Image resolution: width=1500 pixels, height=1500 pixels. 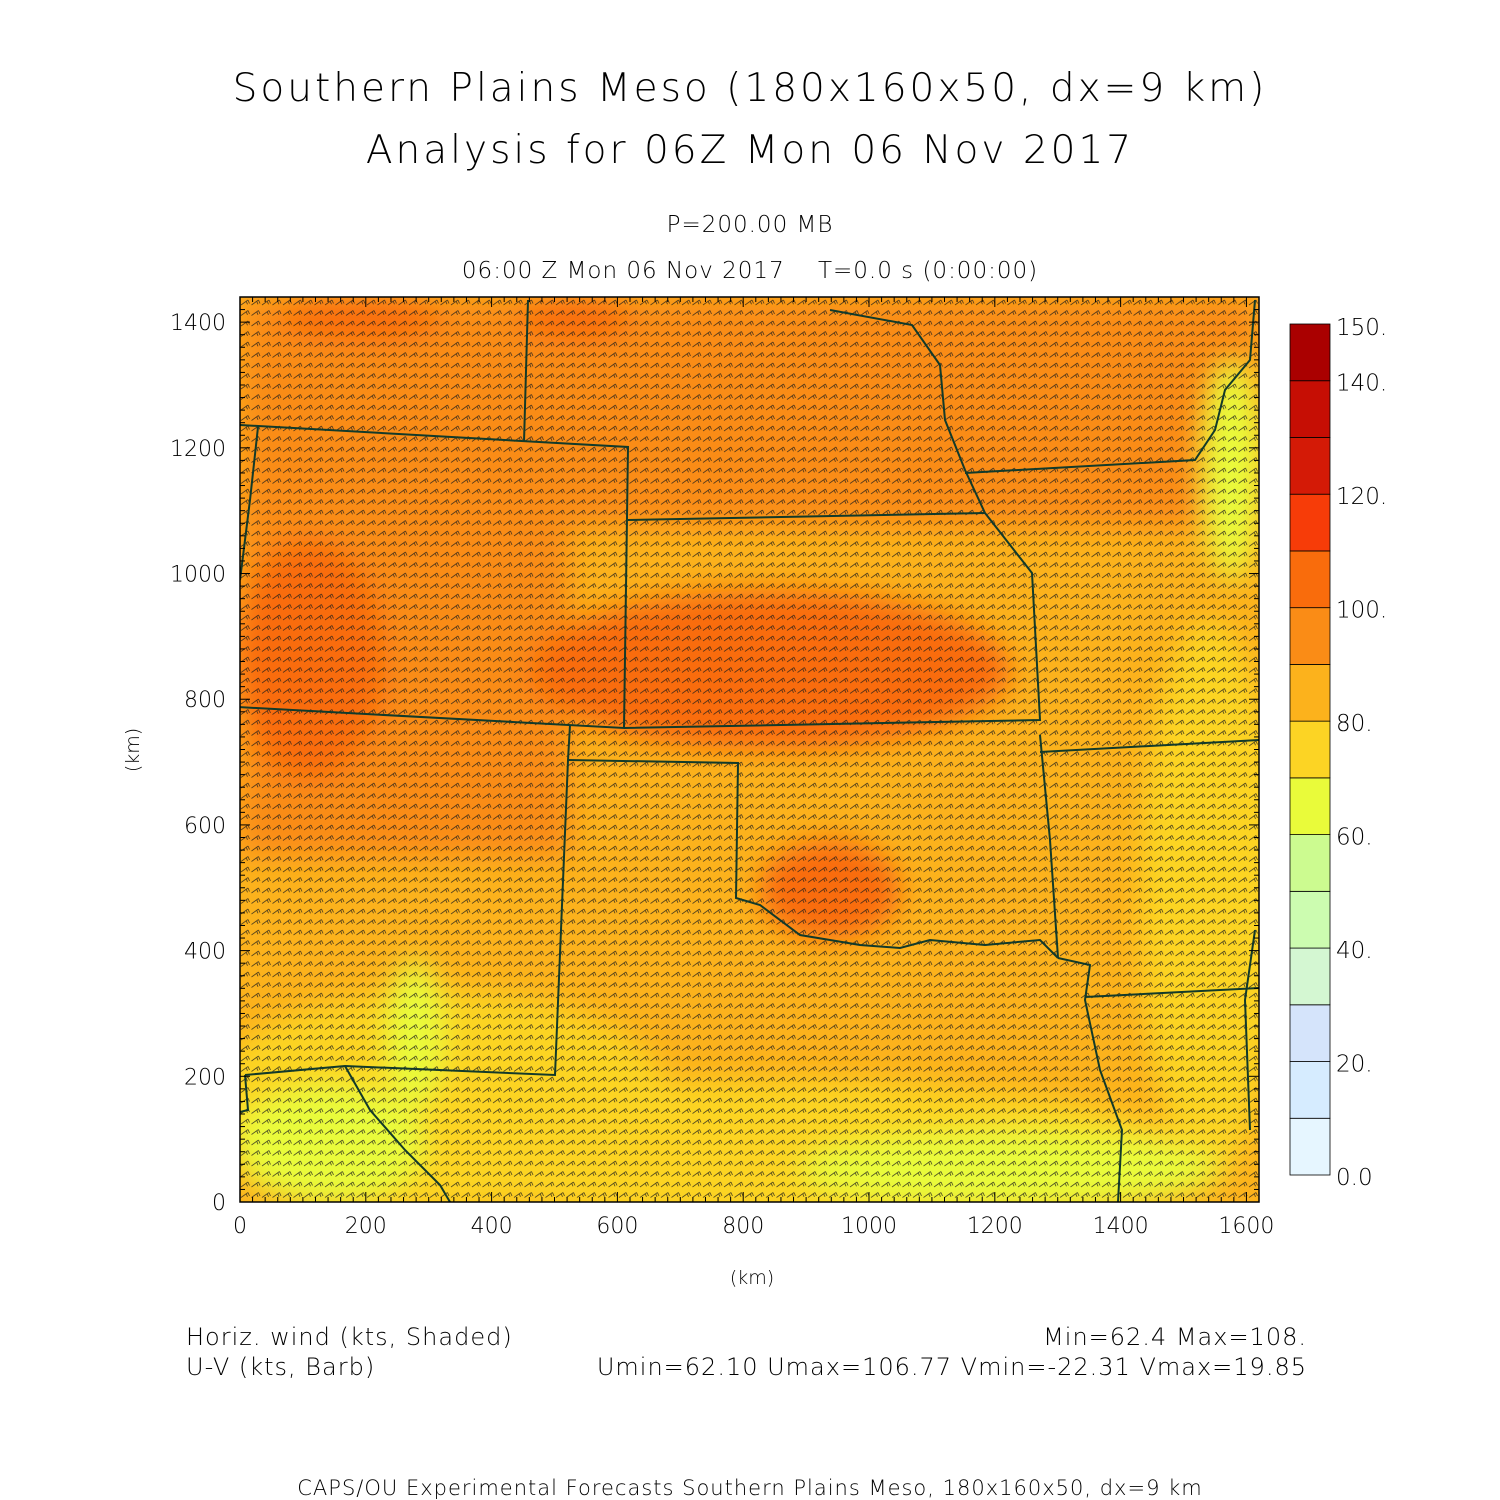 What do you see at coordinates (1175, 1337) in the screenshot?
I see `legend-minmax: Min=62.4 Max=108.` at bounding box center [1175, 1337].